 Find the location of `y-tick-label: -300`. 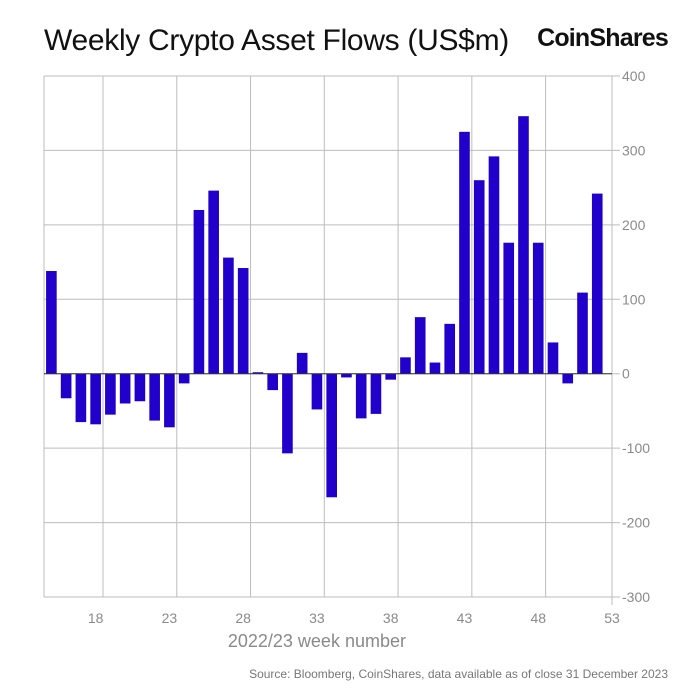

y-tick-label: -300 is located at coordinates (636, 597).